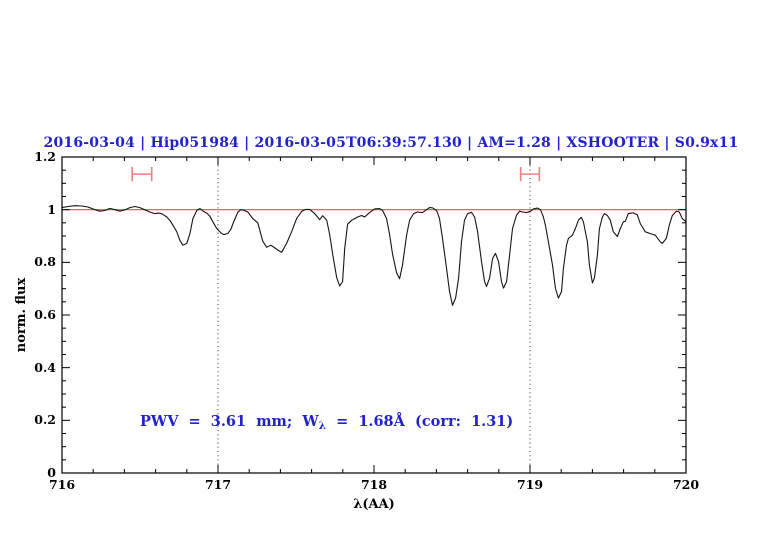 This screenshot has width=782, height=542. What do you see at coordinates (51, 209) in the screenshot?
I see `y-tick-label: 1` at bounding box center [51, 209].